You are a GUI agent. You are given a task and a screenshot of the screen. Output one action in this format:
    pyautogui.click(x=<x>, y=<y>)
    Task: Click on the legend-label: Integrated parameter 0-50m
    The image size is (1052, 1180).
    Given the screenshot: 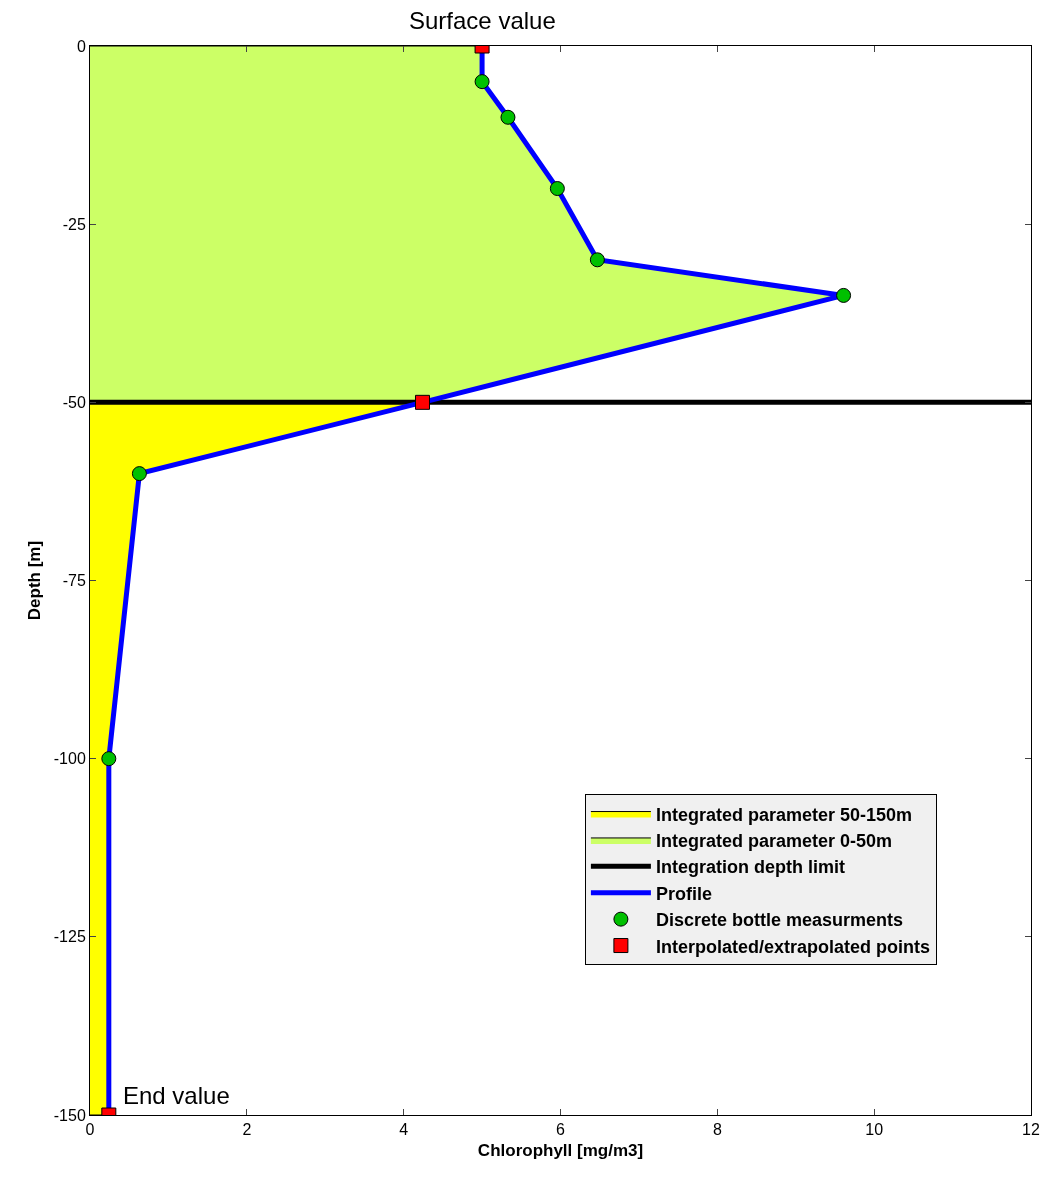 What is the action you would take?
    pyautogui.click(x=773, y=840)
    